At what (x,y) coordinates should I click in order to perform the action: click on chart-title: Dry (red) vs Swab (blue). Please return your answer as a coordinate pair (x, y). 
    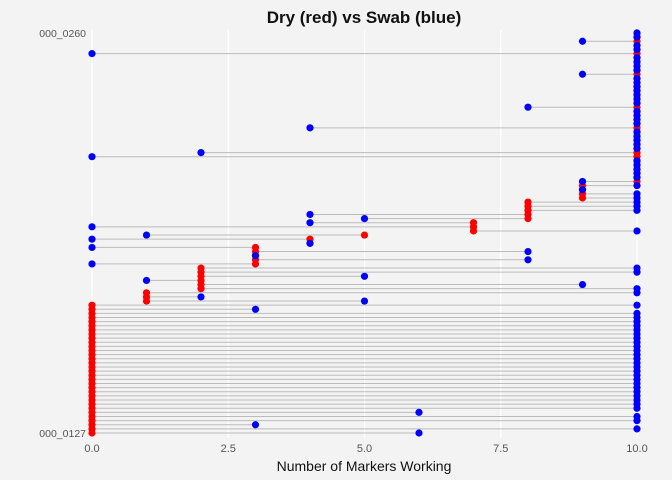
    Looking at the image, I should click on (364, 17).